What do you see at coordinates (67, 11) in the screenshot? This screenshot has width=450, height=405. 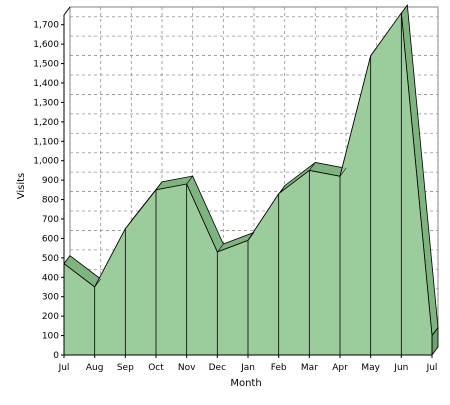 I see `y-axis-depth-edge` at bounding box center [67, 11].